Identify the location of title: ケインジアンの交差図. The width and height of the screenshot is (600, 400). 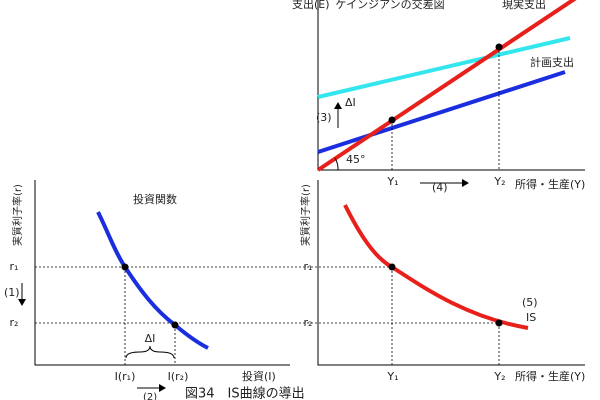
(389, 5).